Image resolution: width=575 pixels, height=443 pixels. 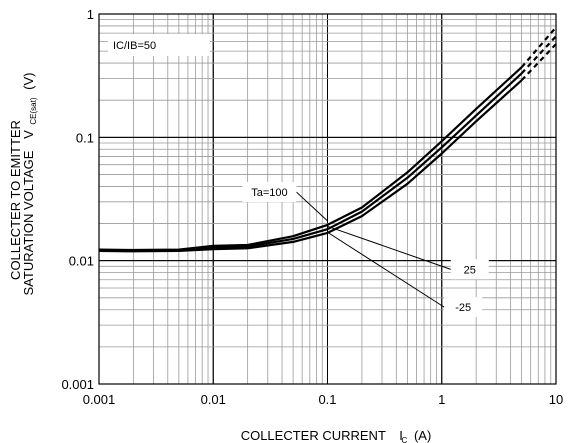 What do you see at coordinates (15, 200) in the screenshot?
I see `y-axis-title-line1: COLLECTER TO EMITTER` at bounding box center [15, 200].